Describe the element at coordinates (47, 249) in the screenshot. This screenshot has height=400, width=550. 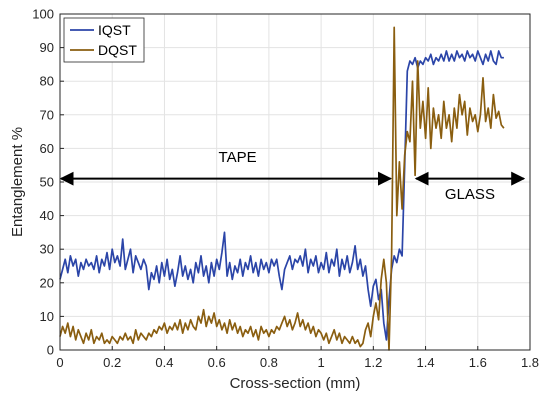
I see `y-tick-label: 30` at that location.